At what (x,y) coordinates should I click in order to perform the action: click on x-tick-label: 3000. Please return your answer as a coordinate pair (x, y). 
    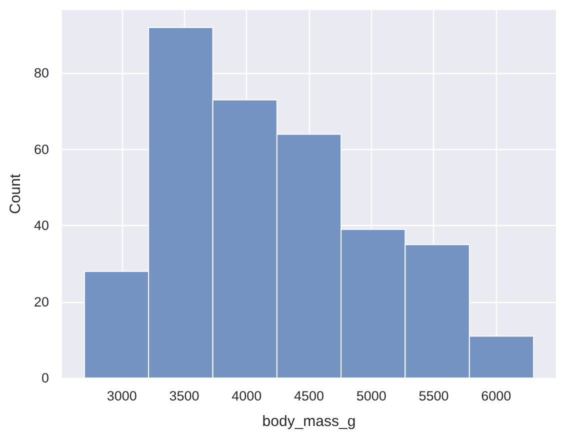
    Looking at the image, I should click on (121, 396).